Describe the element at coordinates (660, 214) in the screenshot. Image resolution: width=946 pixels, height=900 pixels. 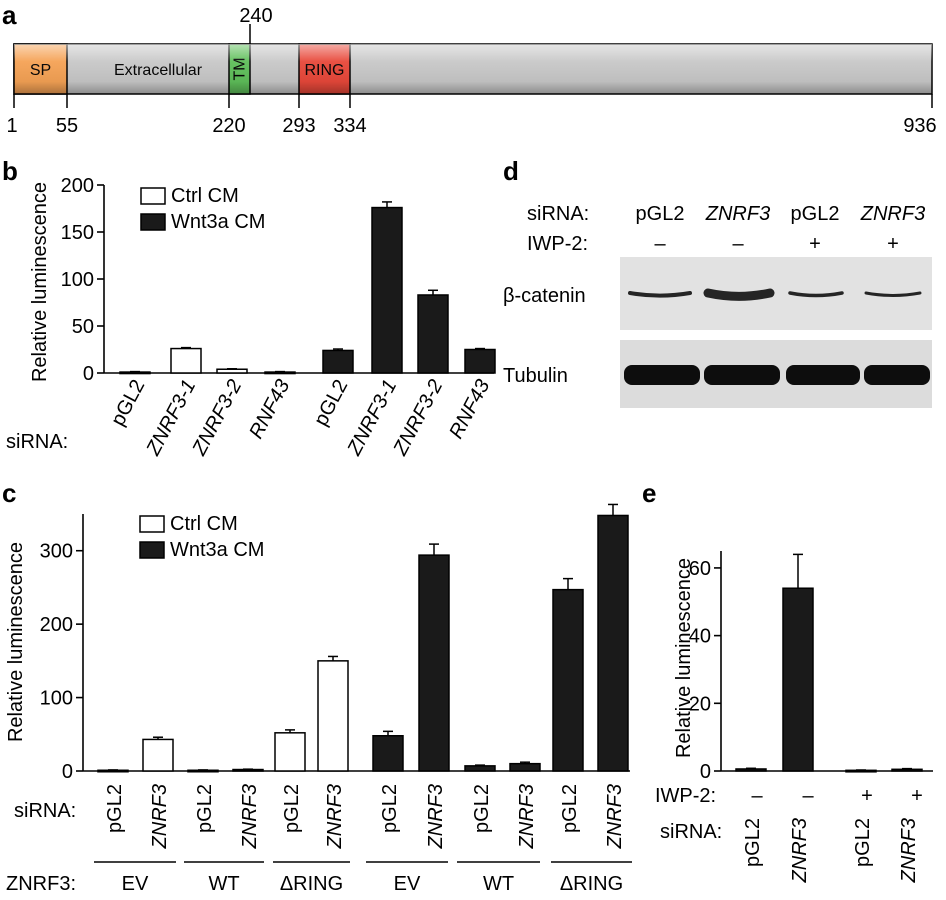
I see `lane-sirna-0: pGL2` at that location.